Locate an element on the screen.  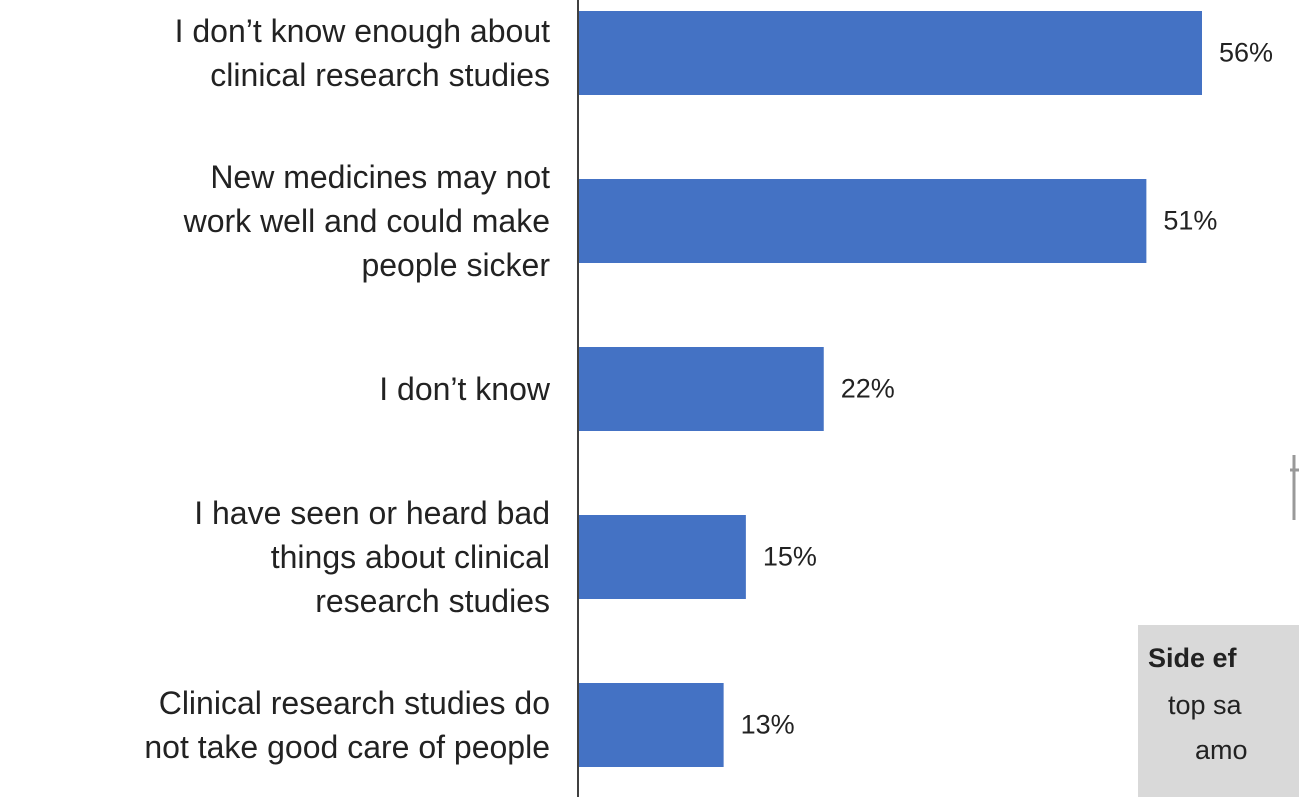
value-label: 15% is located at coordinates (789, 556).